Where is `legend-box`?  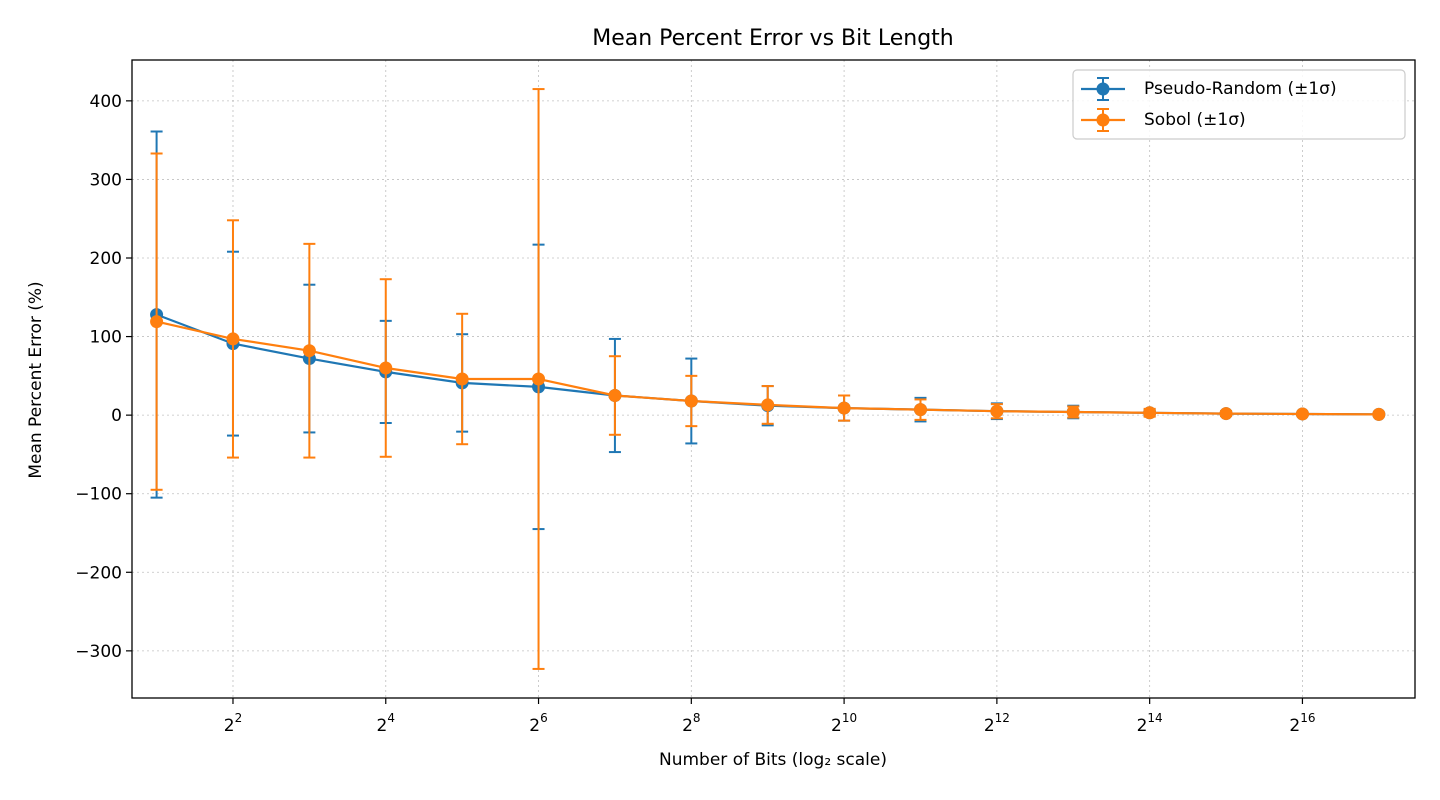 legend-box is located at coordinates (1239, 104).